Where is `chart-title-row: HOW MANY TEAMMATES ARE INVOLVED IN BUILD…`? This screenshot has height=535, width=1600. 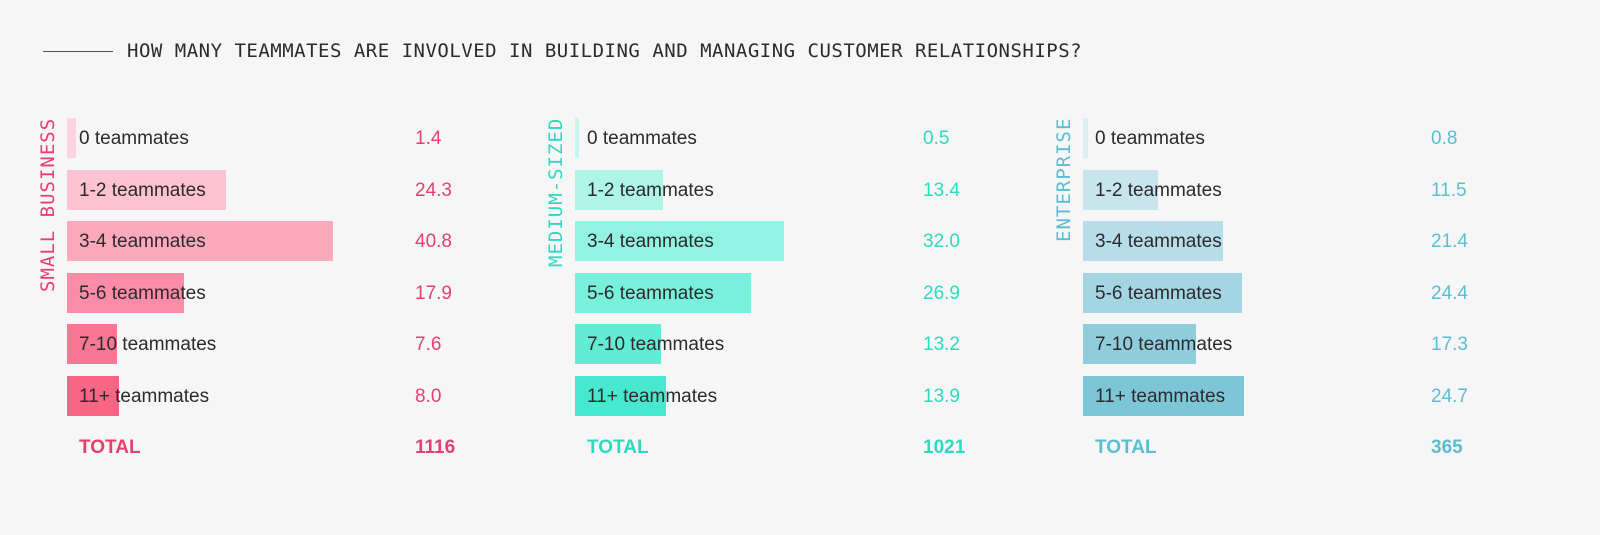
chart-title-row: HOW MANY TEAMMATES ARE INVOLVED IN BUILD… is located at coordinates (562, 51).